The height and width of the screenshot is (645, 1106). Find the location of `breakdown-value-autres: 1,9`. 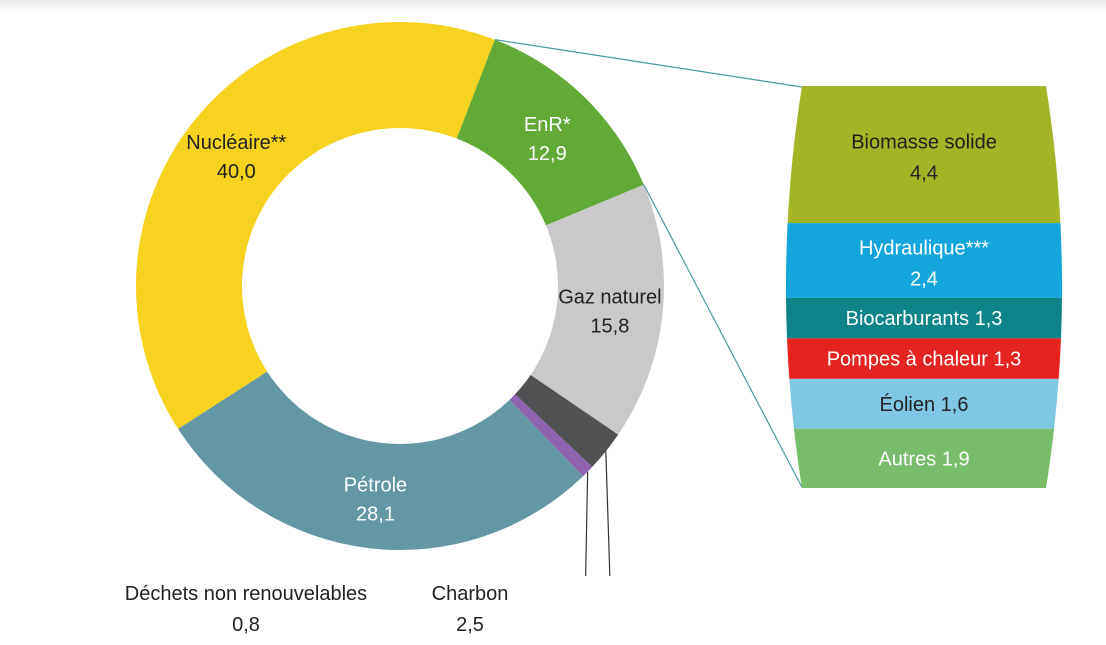

breakdown-value-autres: 1,9 is located at coordinates (952, 459).